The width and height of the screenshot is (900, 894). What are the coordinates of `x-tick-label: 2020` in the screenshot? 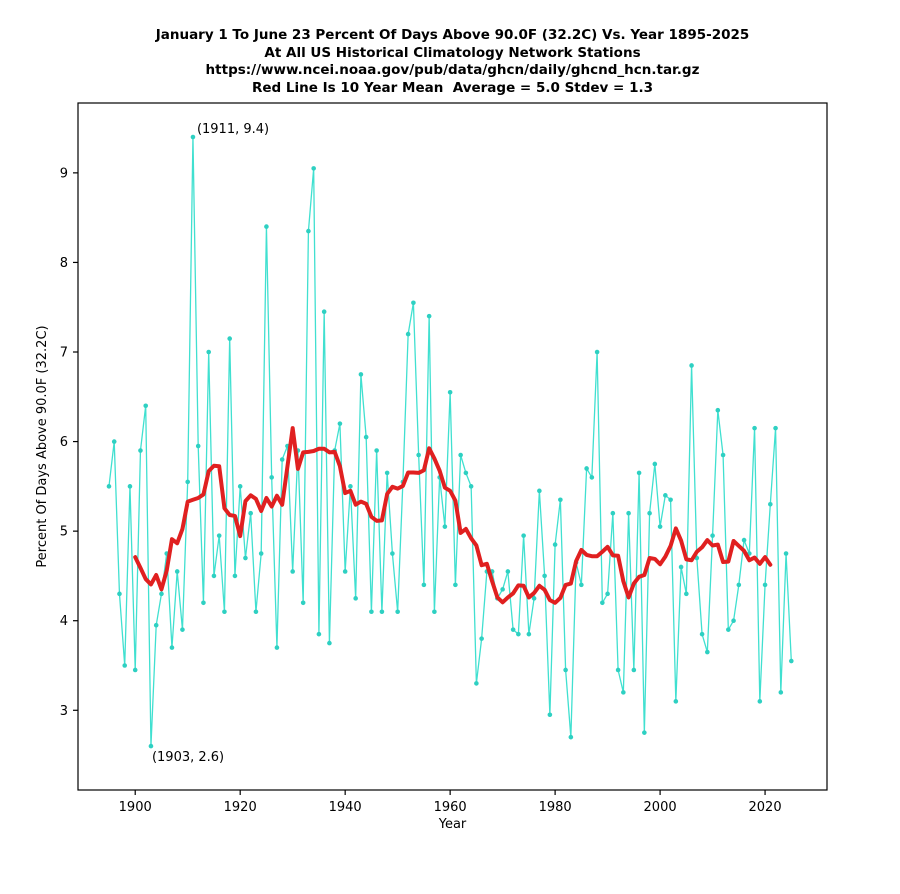 It's located at (765, 807).